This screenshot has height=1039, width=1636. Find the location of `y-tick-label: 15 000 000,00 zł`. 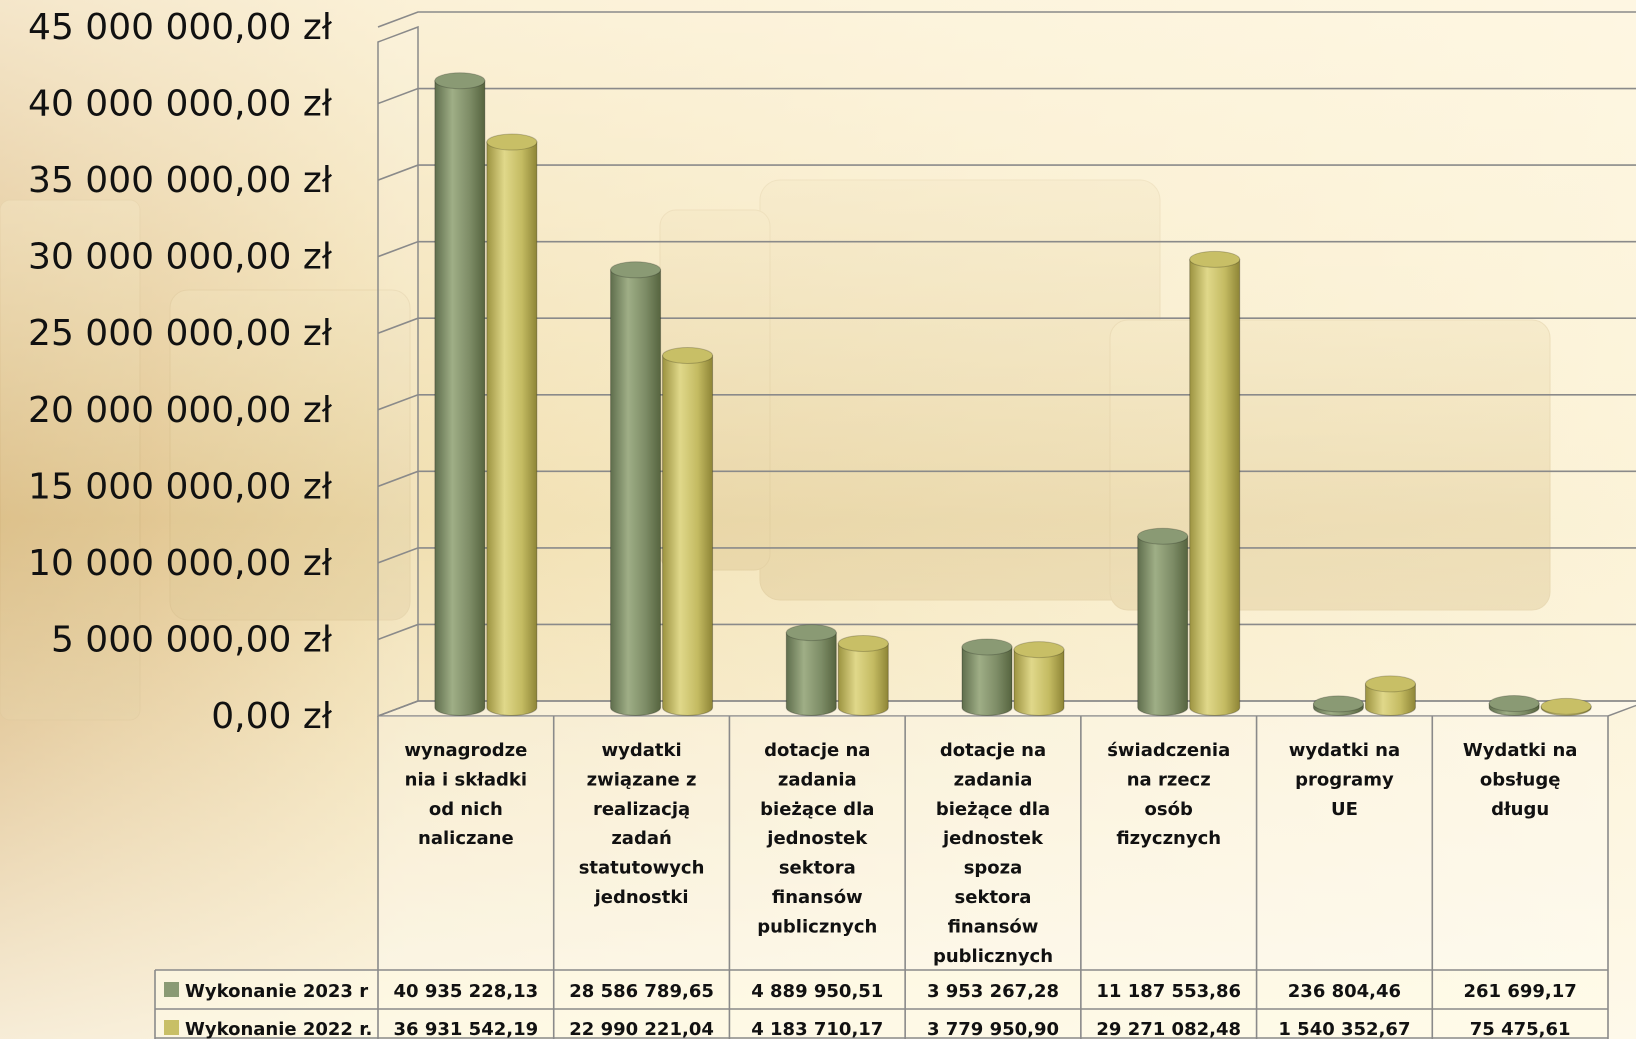

y-tick-label: 15 000 000,00 zł is located at coordinates (180, 486).